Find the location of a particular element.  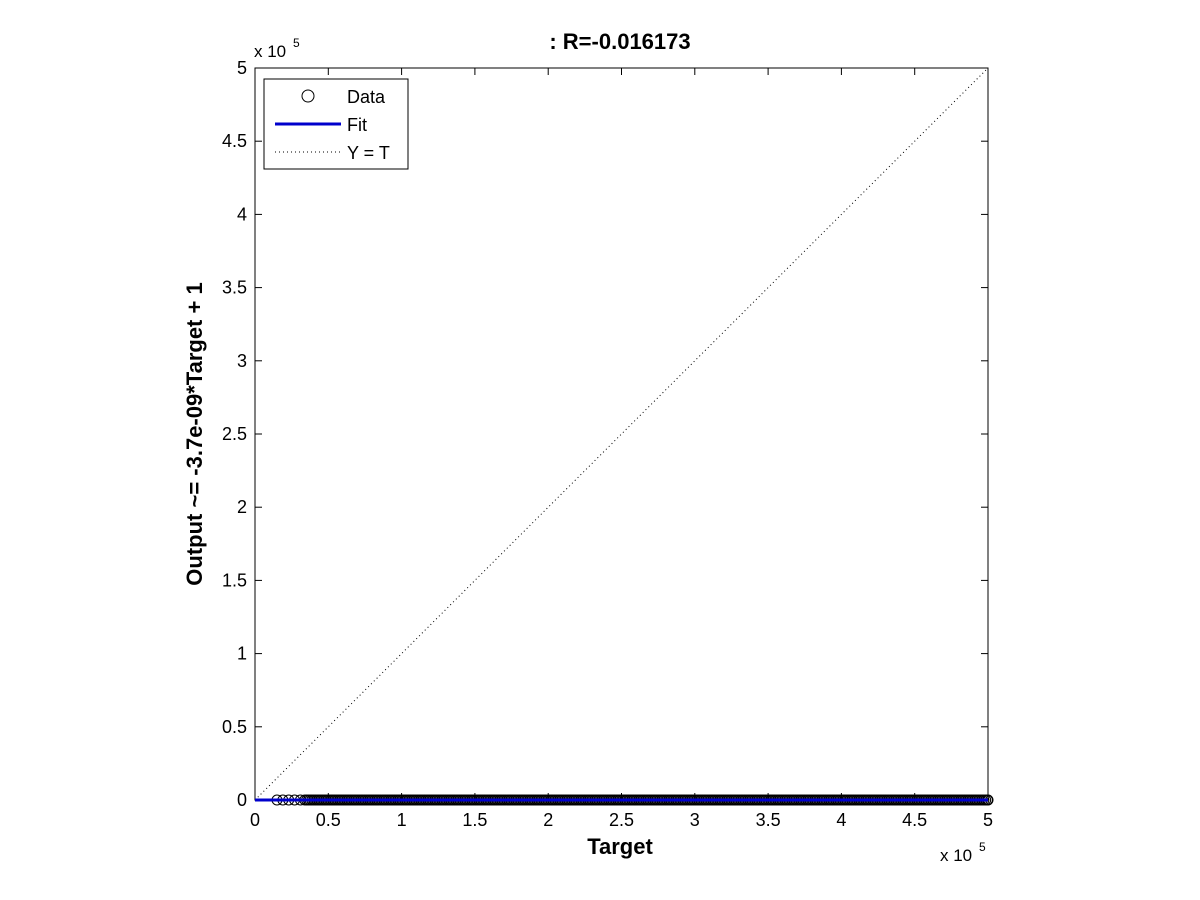

y-tick-label: 3 is located at coordinates (242, 361).